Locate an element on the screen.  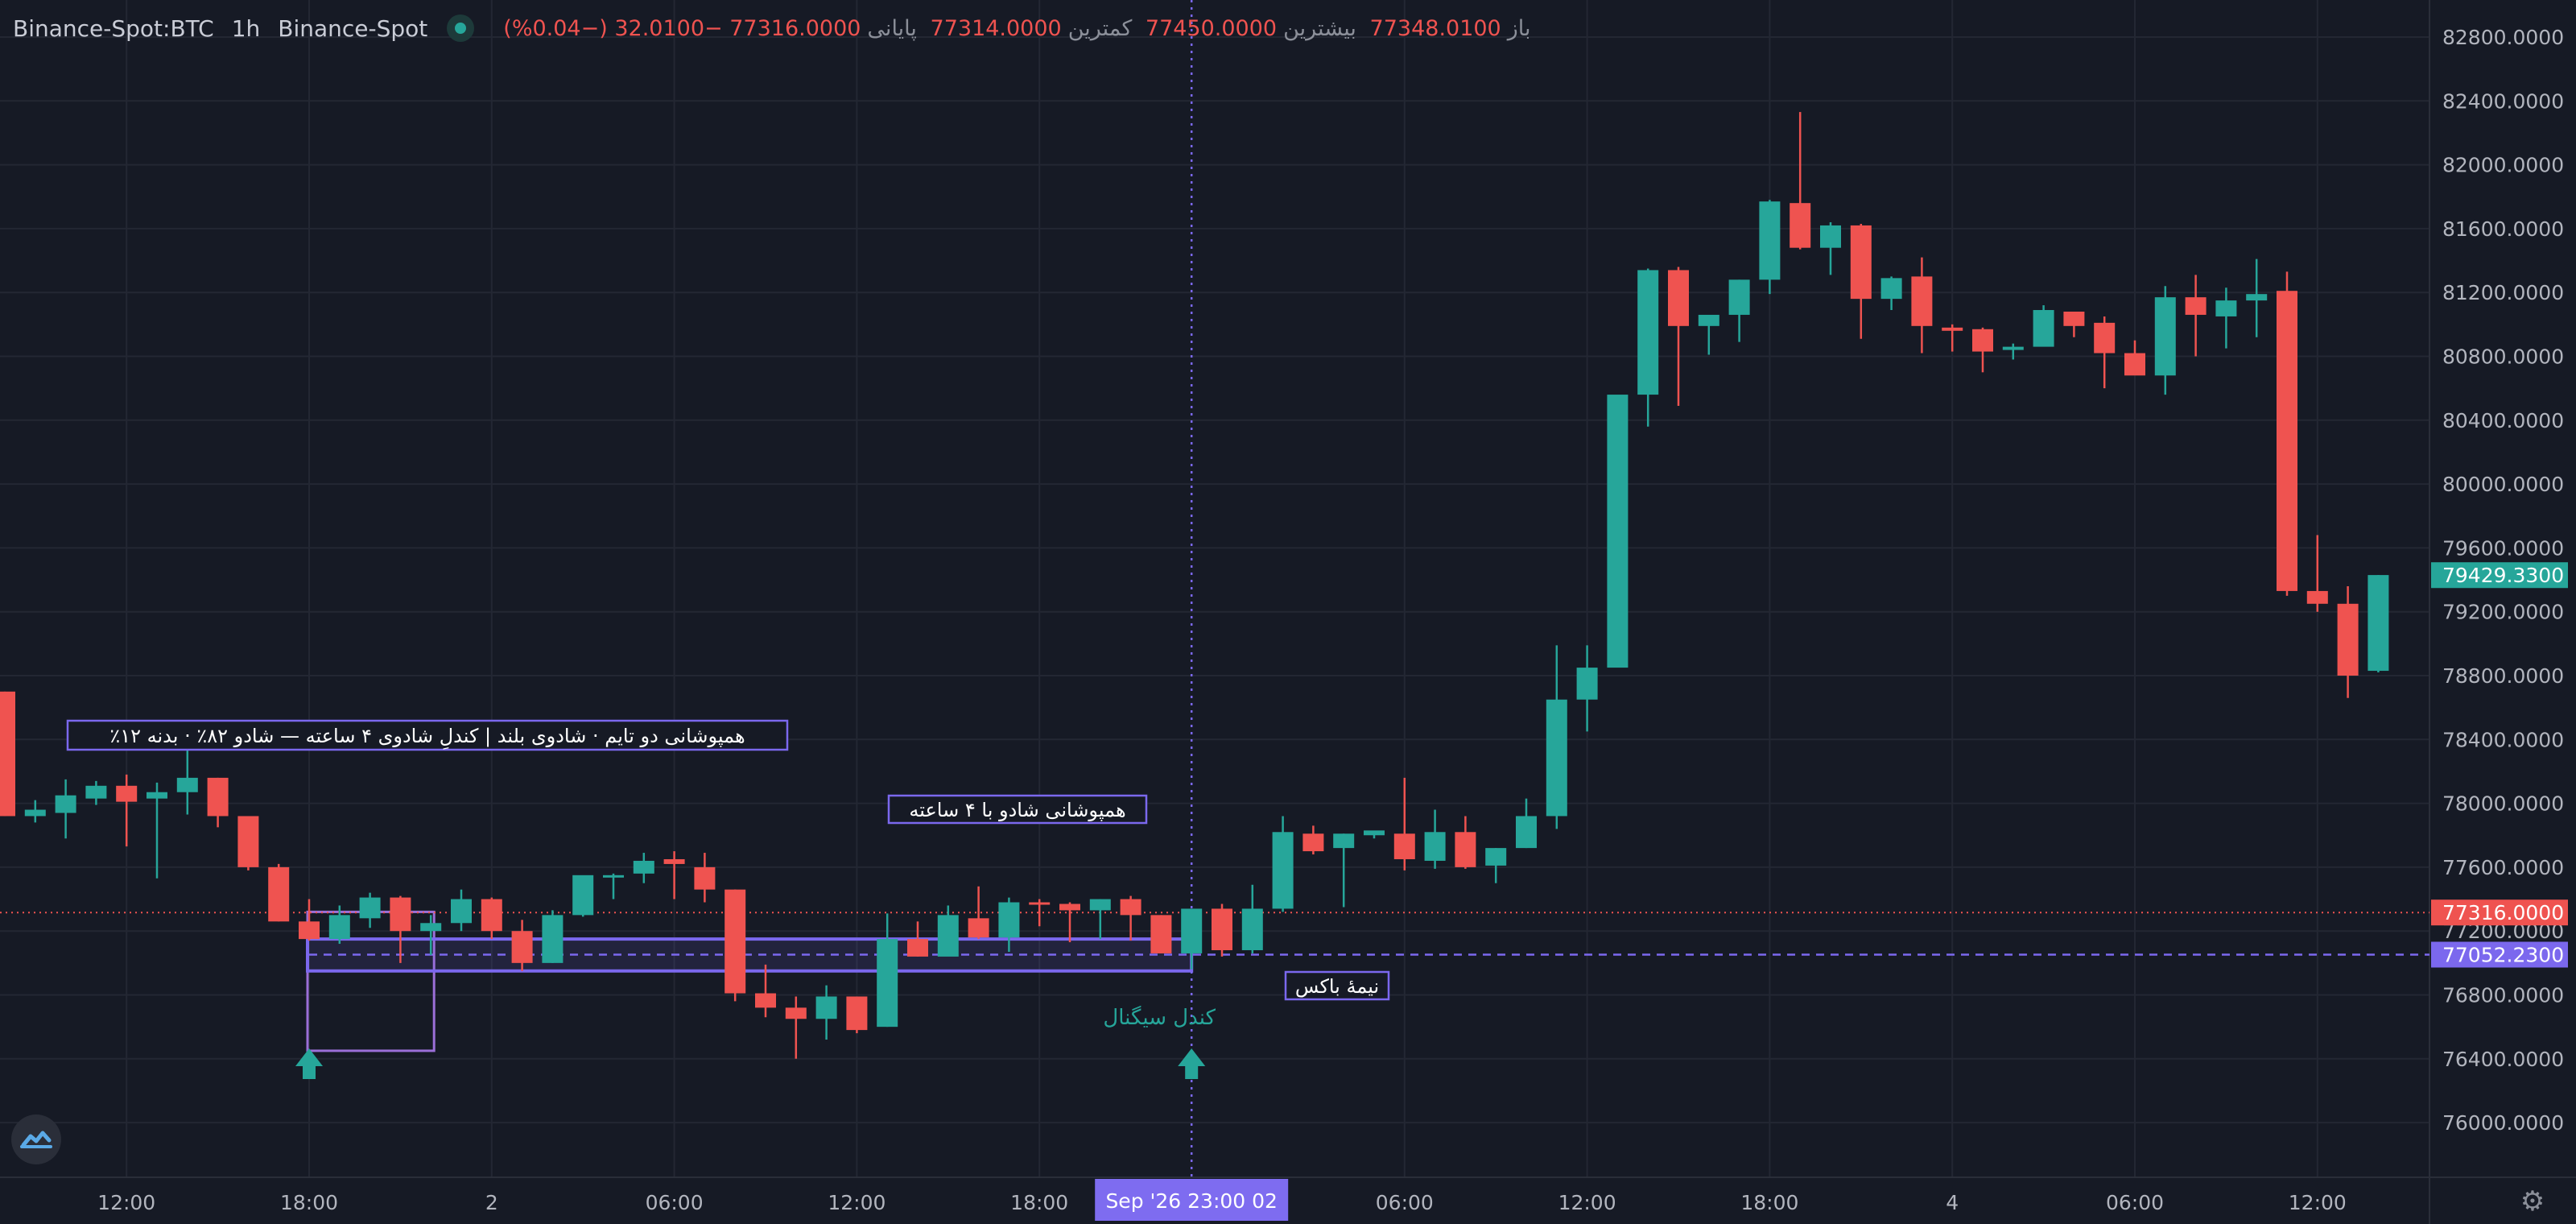
time-tick-label: 4 is located at coordinates (1952, 1202).